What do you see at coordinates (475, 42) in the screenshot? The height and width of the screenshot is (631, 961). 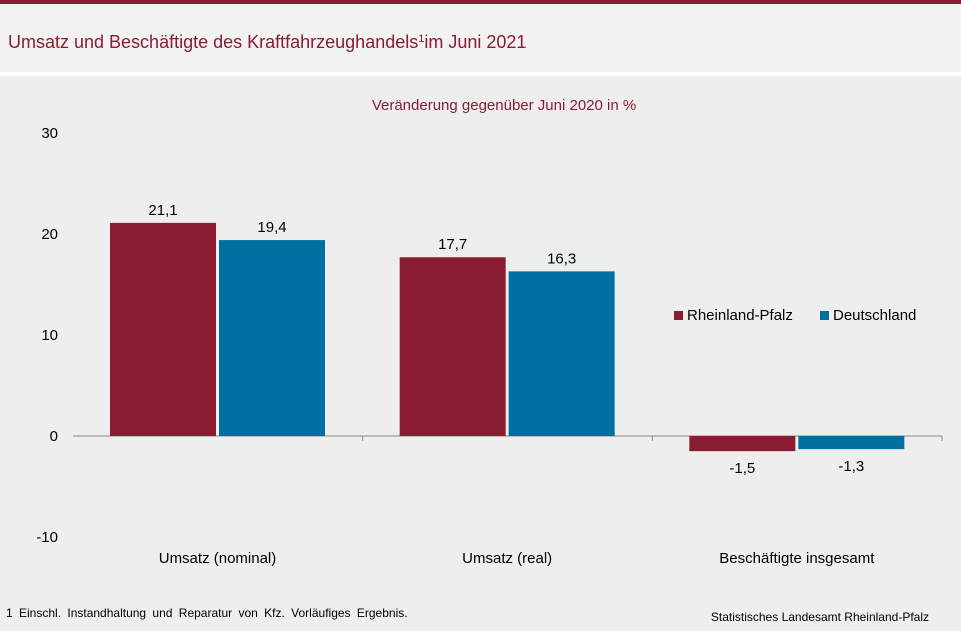 I see `title-rest: im Juni 2021` at bounding box center [475, 42].